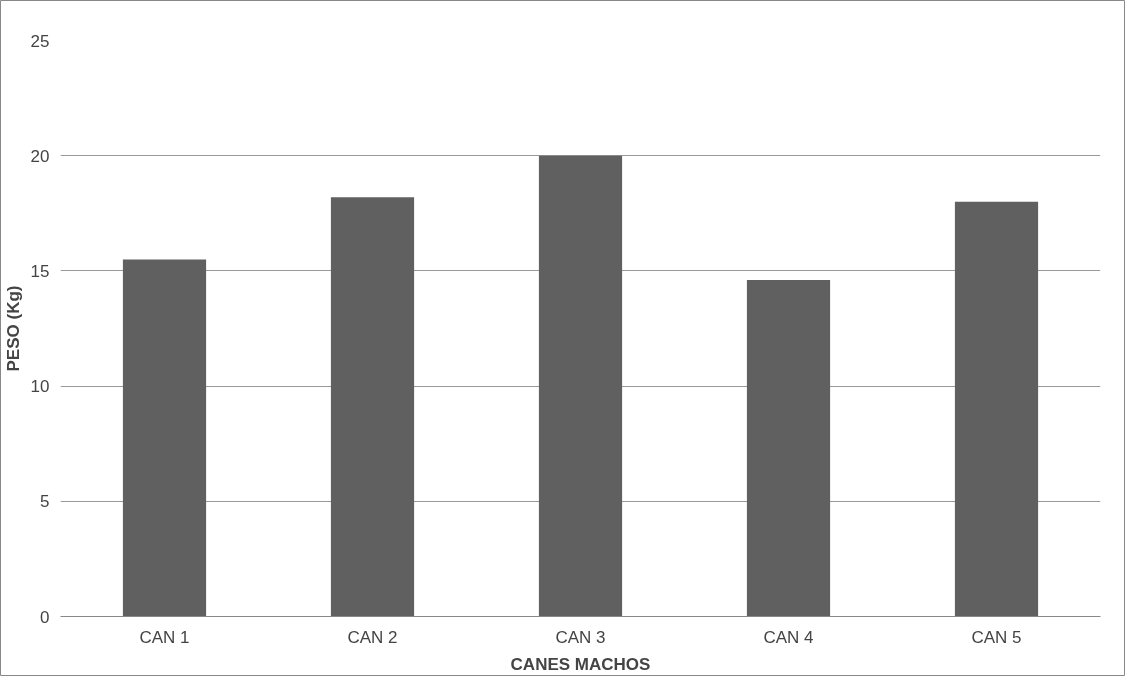 The width and height of the screenshot is (1129, 680). I want to click on x-tick-label: CAN 5, so click(996, 637).